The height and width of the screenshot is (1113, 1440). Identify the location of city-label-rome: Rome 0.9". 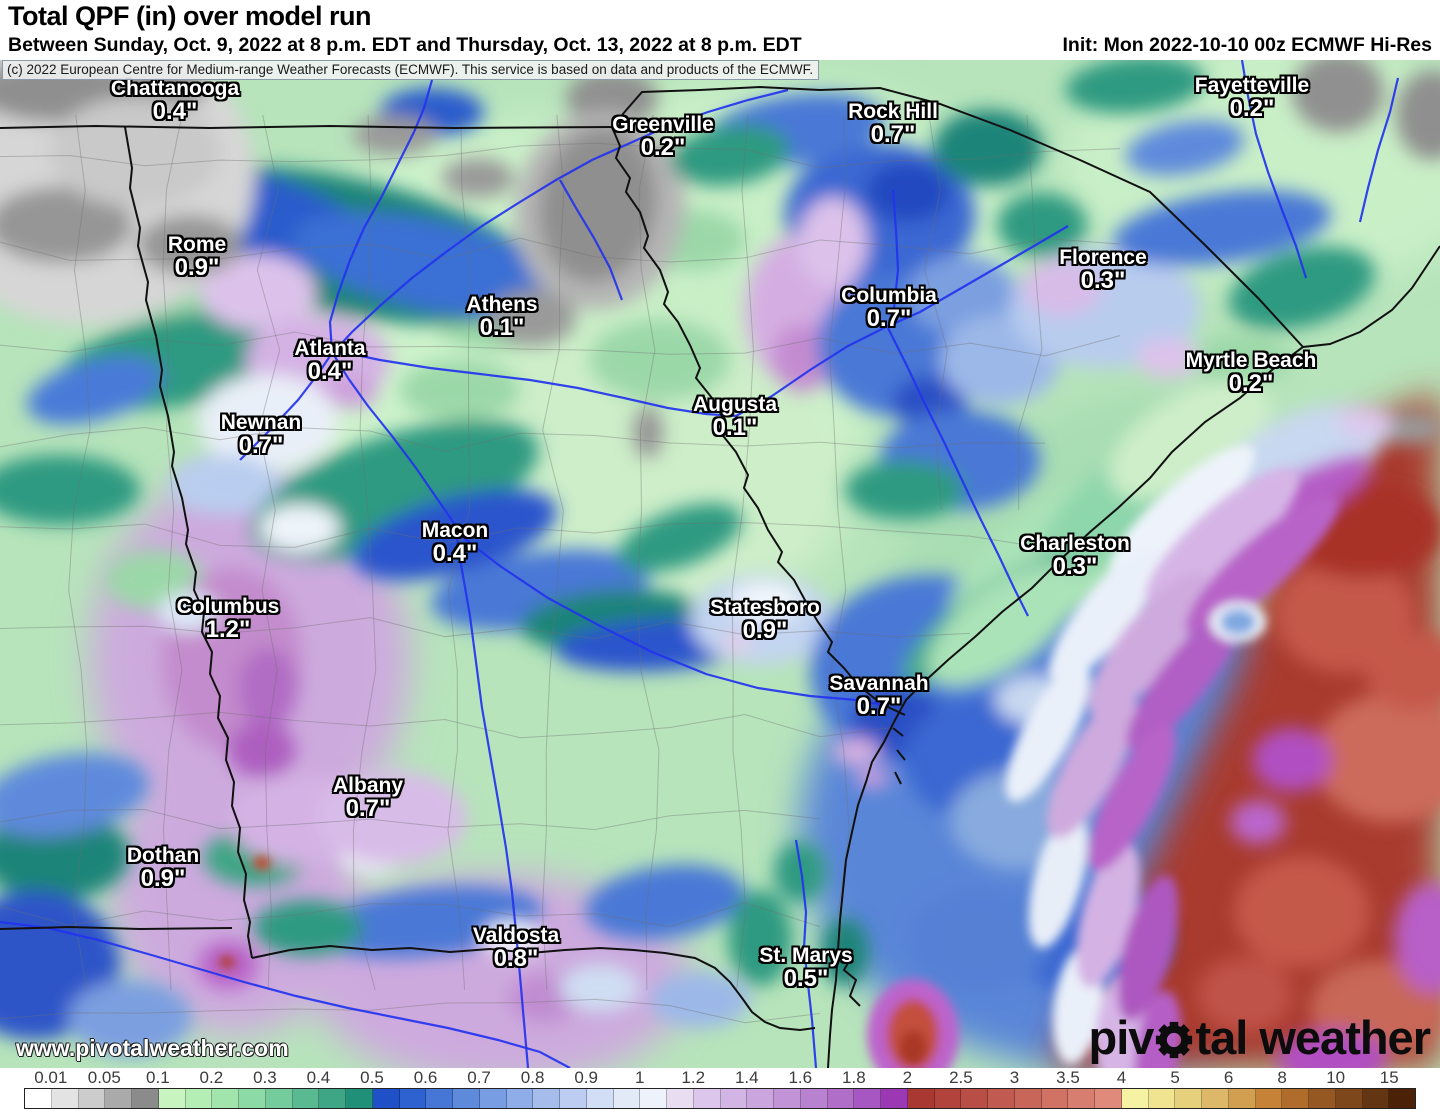
(197, 257).